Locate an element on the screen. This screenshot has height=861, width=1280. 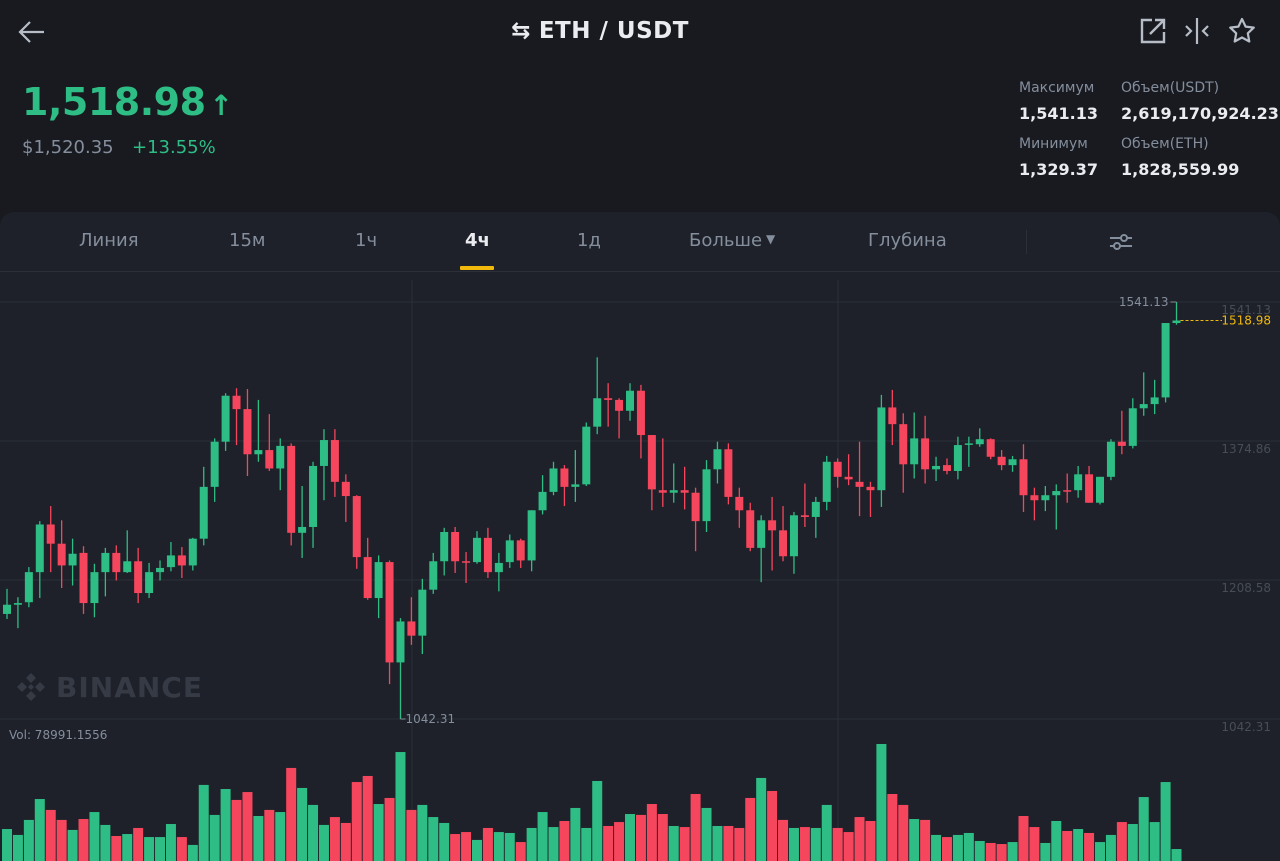
tab-15m: 15м is located at coordinates (247, 240).